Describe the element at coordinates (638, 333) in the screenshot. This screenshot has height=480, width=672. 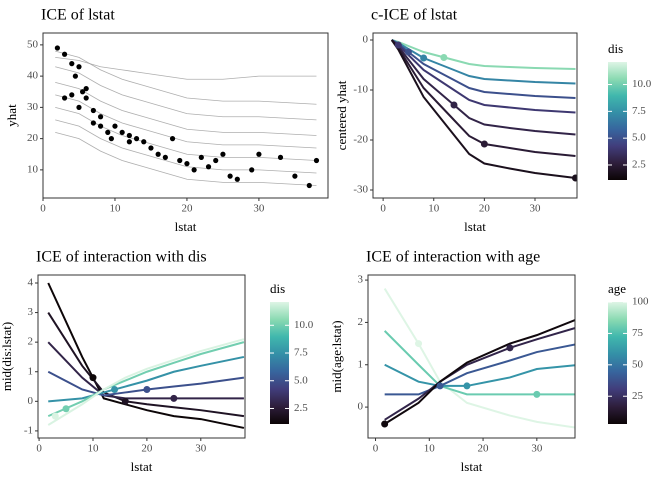
I see `colorbar-tick-label: 75` at that location.